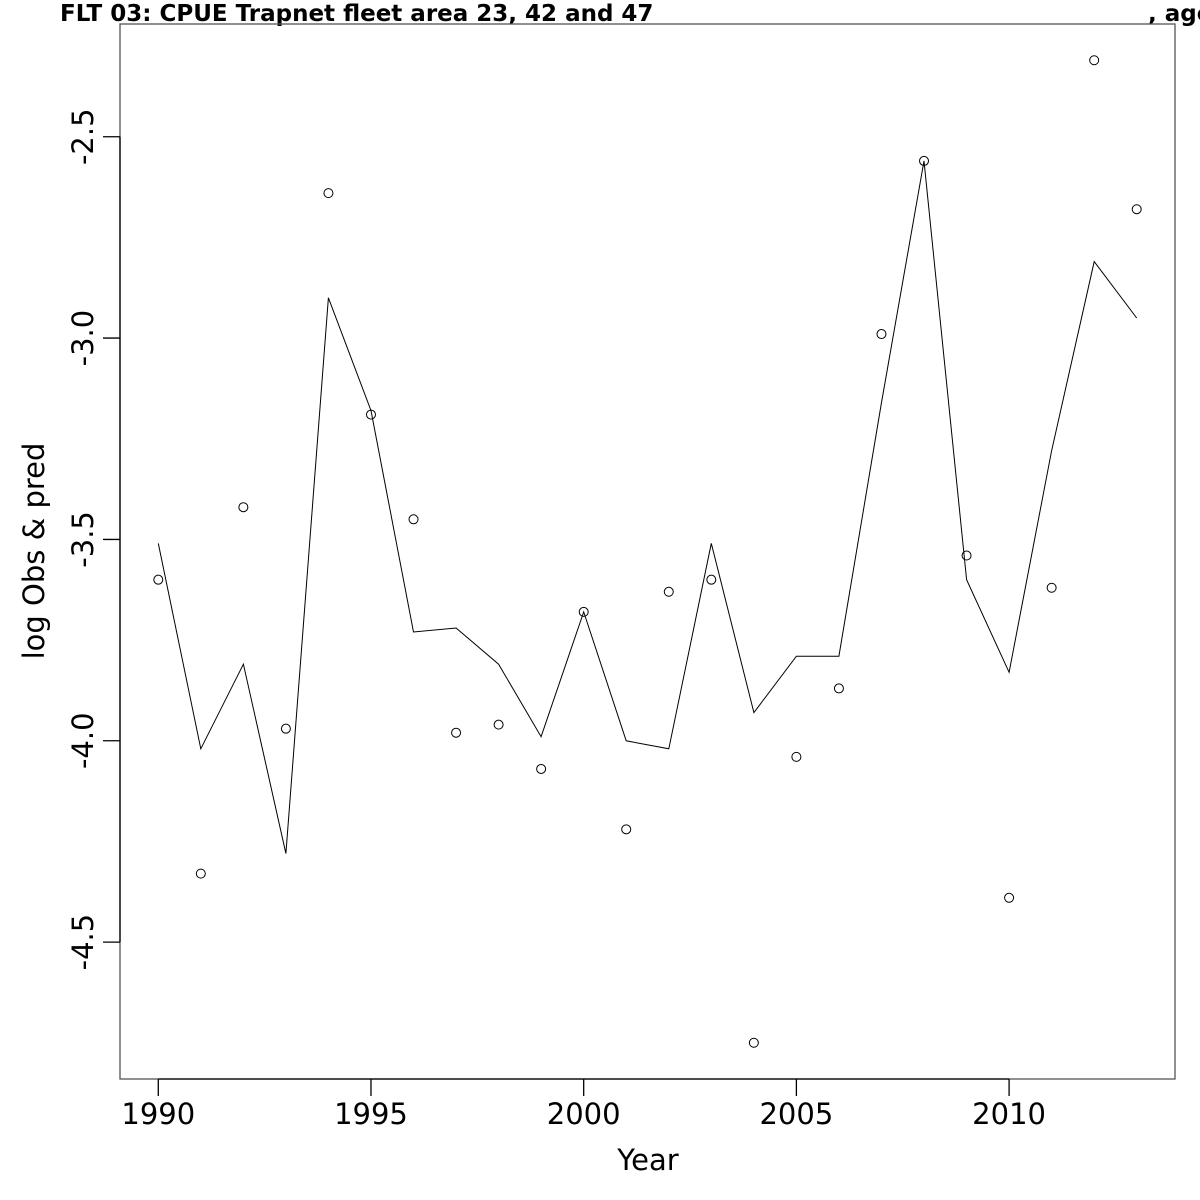  Describe the element at coordinates (83, 539) in the screenshot. I see `y-tick-label: -3.5` at that location.